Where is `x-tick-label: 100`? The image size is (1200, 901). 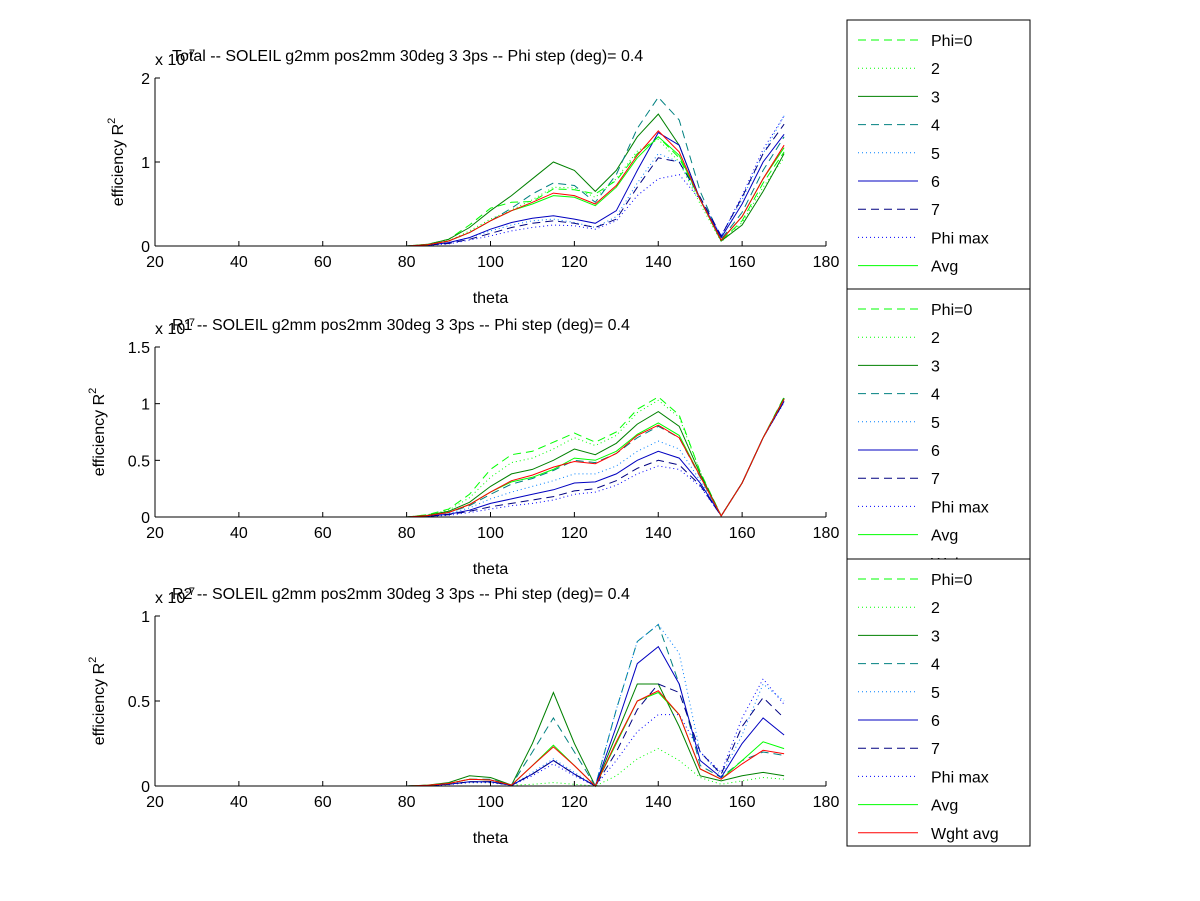
x-tick-label: 100 is located at coordinates (490, 802).